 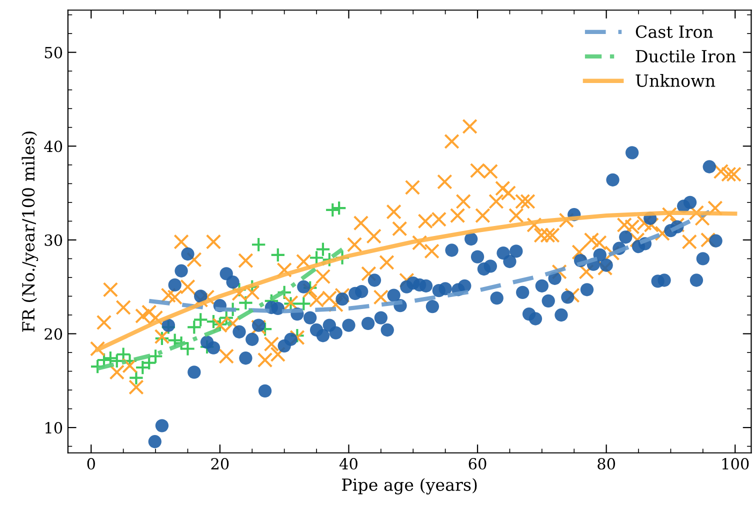 I want to click on line-series, so click(x=219, y=309).